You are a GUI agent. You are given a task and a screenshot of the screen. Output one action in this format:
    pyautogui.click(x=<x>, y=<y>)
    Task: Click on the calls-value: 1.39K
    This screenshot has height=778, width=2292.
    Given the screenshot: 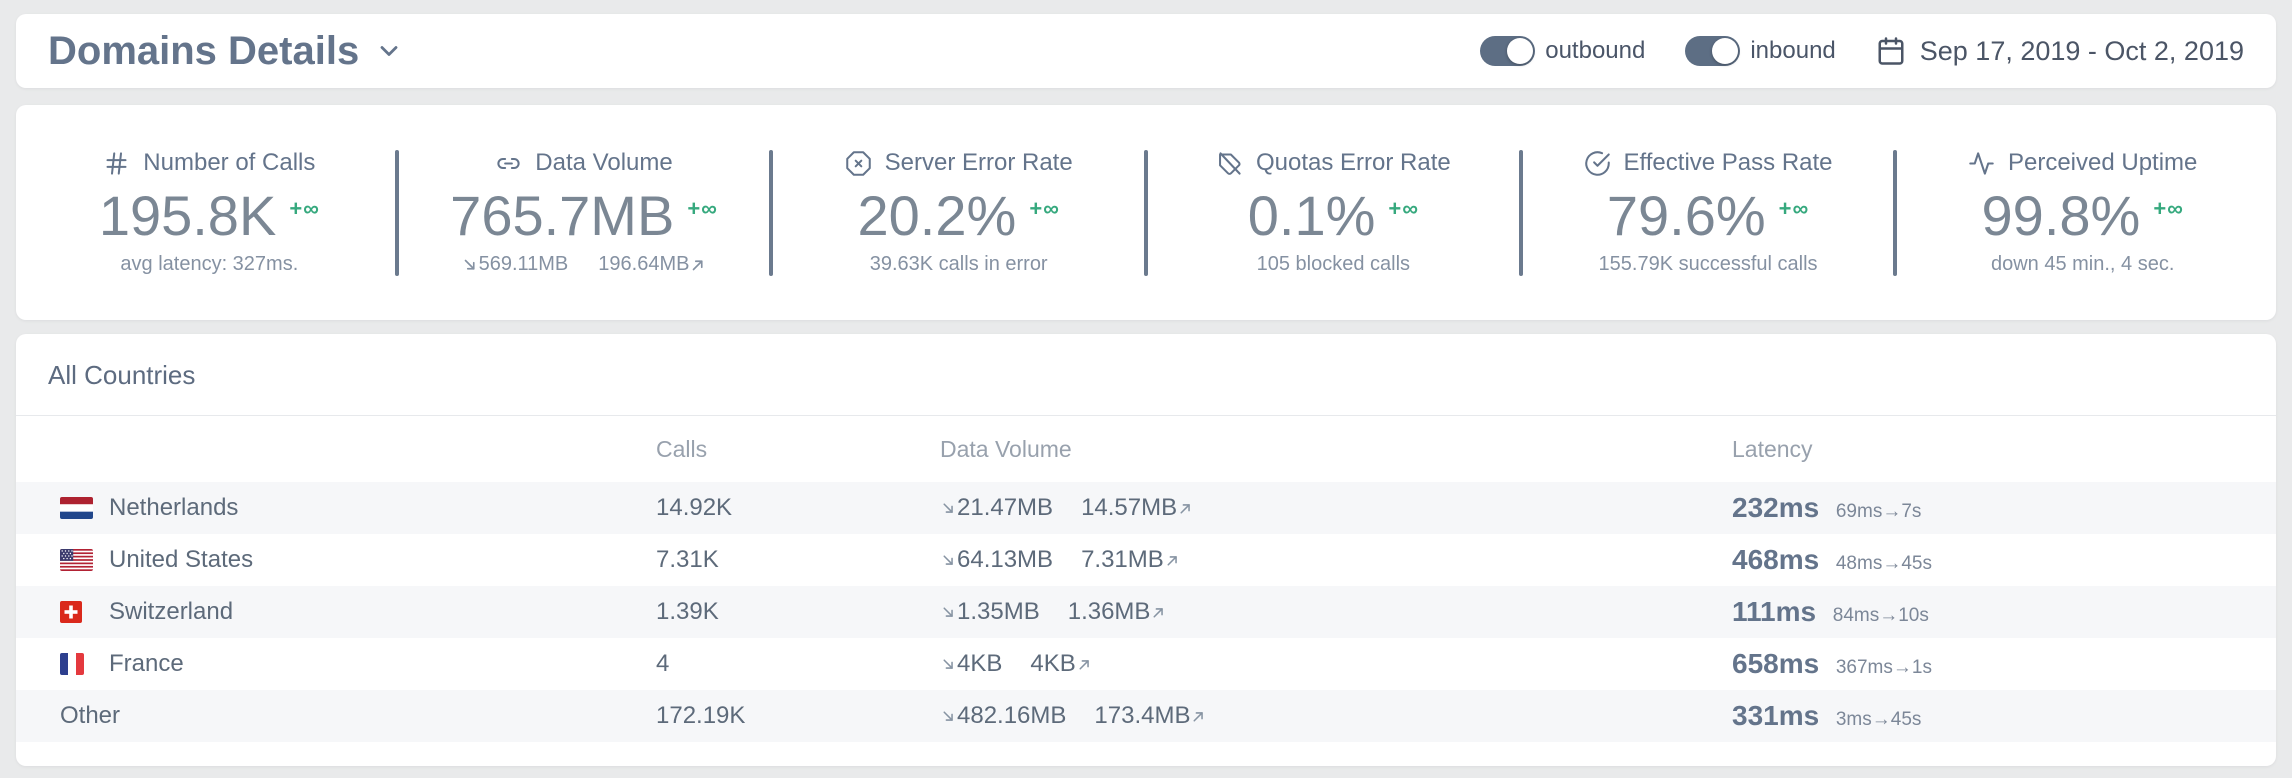 What is the action you would take?
    pyautogui.click(x=687, y=611)
    